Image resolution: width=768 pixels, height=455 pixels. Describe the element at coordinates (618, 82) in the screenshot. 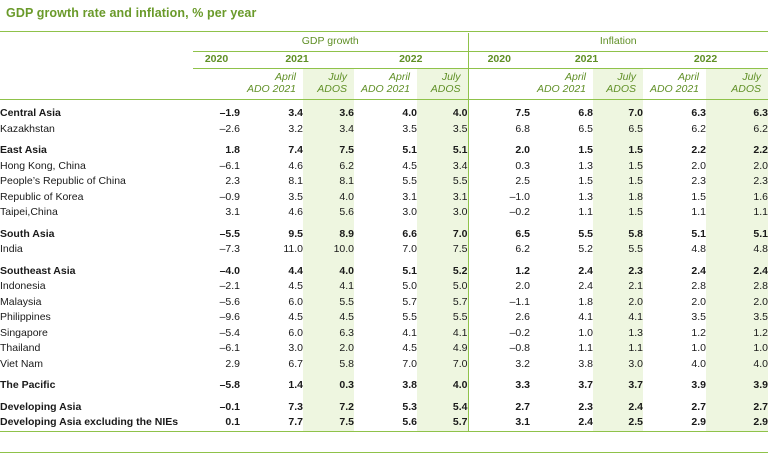

I see `header-inf-2021-july: July ADOS` at that location.